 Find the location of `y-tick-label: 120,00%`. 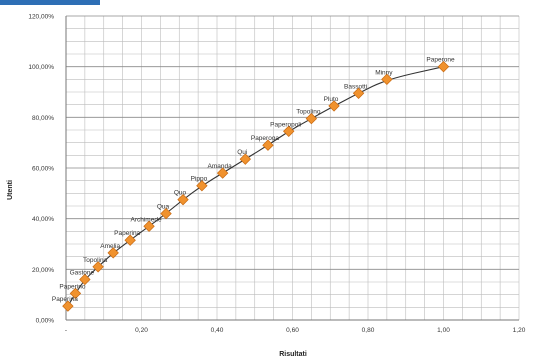

y-tick-label: 120,00% is located at coordinates (41, 17).